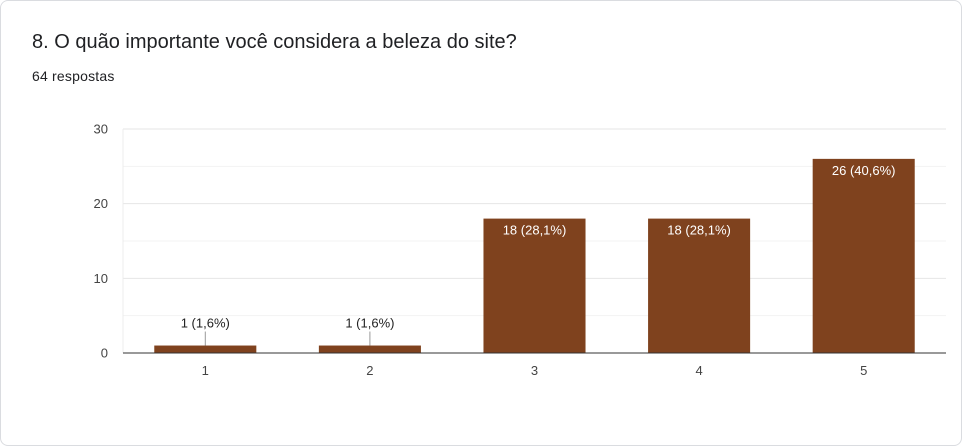 This screenshot has width=962, height=446. I want to click on y-tick-label: 0, so click(104, 353).